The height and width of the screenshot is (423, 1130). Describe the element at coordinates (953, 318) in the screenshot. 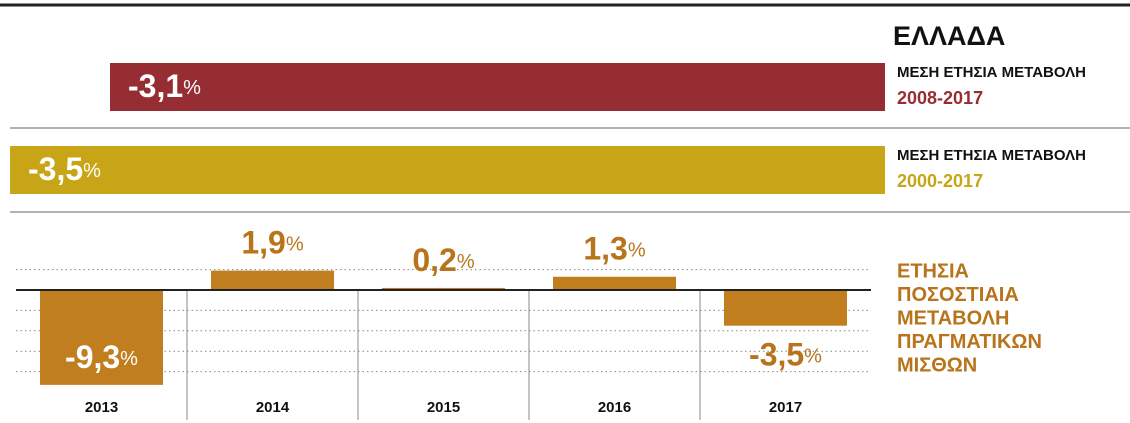

I see `chart-title-line: ΜΕΤΑΒΟΛΗ` at that location.